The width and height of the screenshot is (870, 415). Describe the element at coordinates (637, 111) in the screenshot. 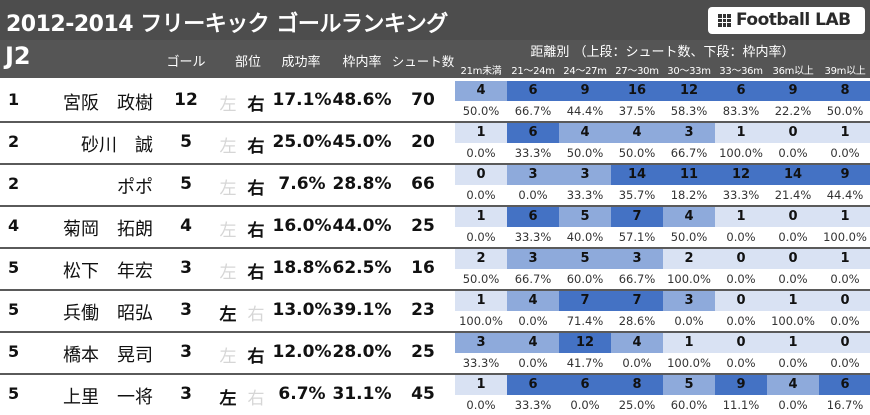

I see `distance-rate-cell: 37.5%` at that location.